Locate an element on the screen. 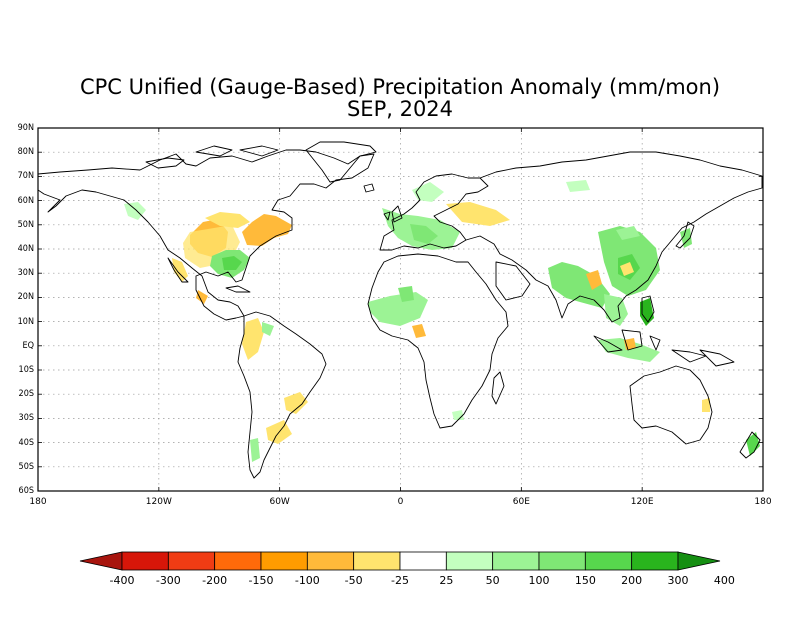  lat-label: 40N is located at coordinates (25, 249).